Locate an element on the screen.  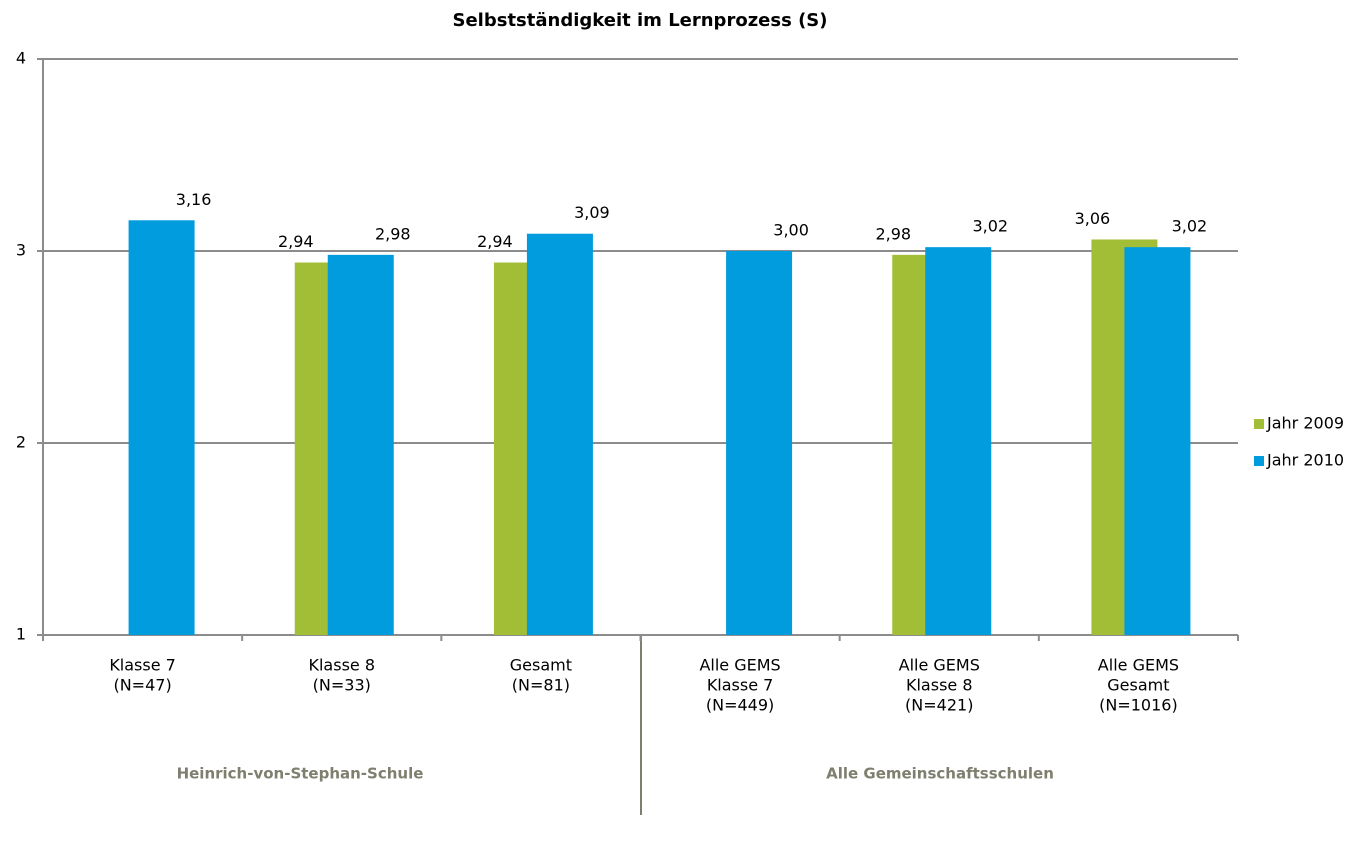
x-tick-label: (N=1016) is located at coordinates (1138, 705).